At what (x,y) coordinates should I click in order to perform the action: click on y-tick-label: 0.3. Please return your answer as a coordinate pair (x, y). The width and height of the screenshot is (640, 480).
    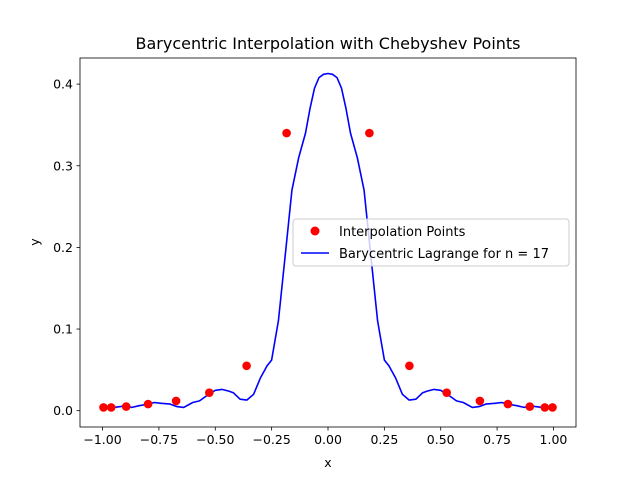
    Looking at the image, I should click on (63, 165).